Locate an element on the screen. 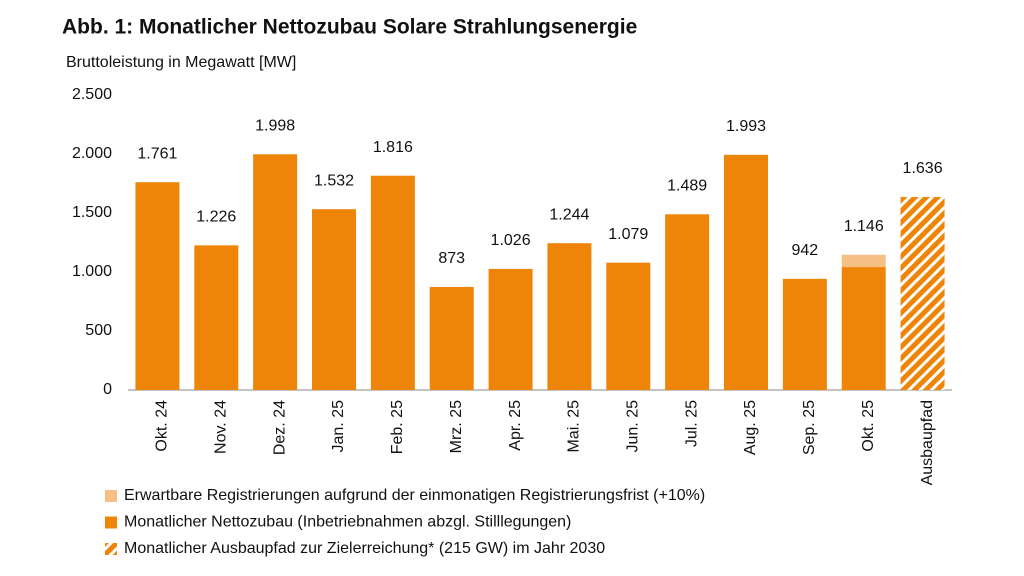  value-label: 1.998 is located at coordinates (275, 125).